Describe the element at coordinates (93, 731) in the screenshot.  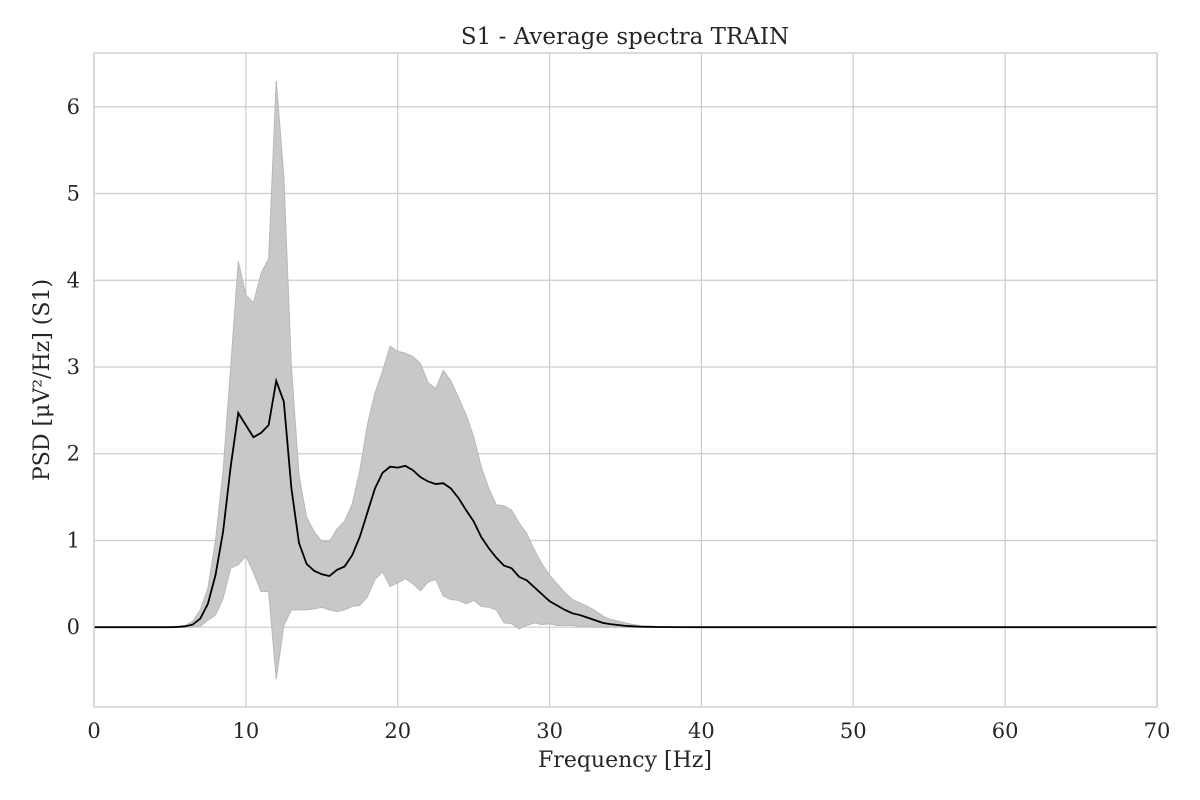
I see `x-tick-label: 0` at that location.